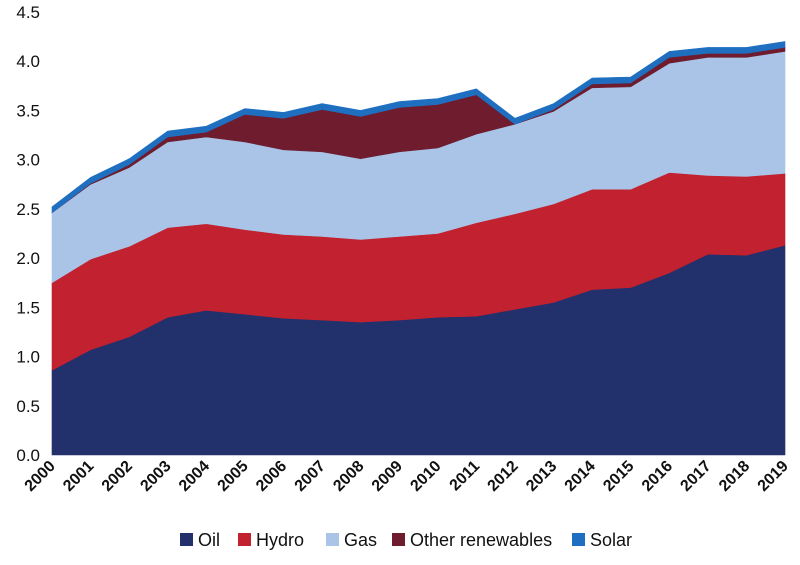 This screenshot has width=800, height=565. Describe the element at coordinates (657, 476) in the screenshot. I see `x-tick-label: 2016` at that location.